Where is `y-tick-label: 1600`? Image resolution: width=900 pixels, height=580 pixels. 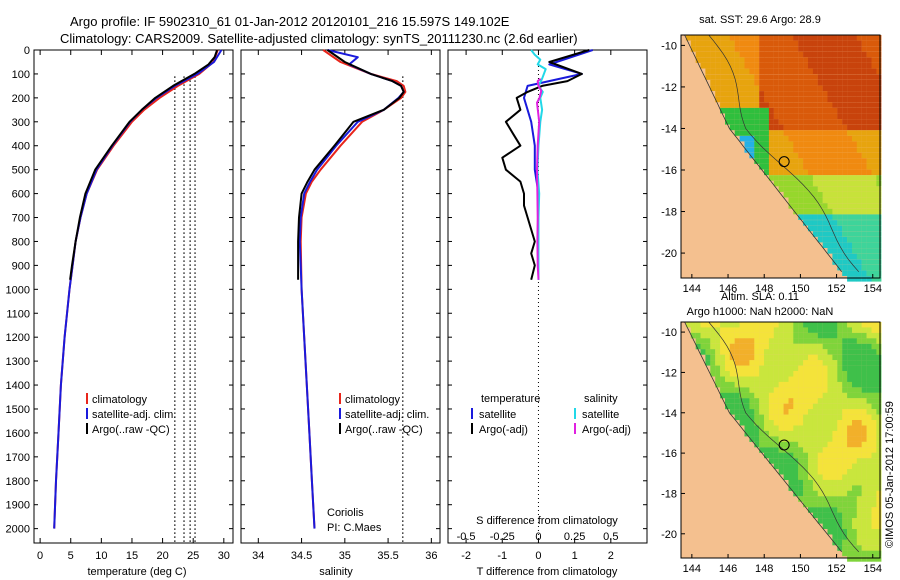 y-tick-label: 1600 is located at coordinates (18, 434).